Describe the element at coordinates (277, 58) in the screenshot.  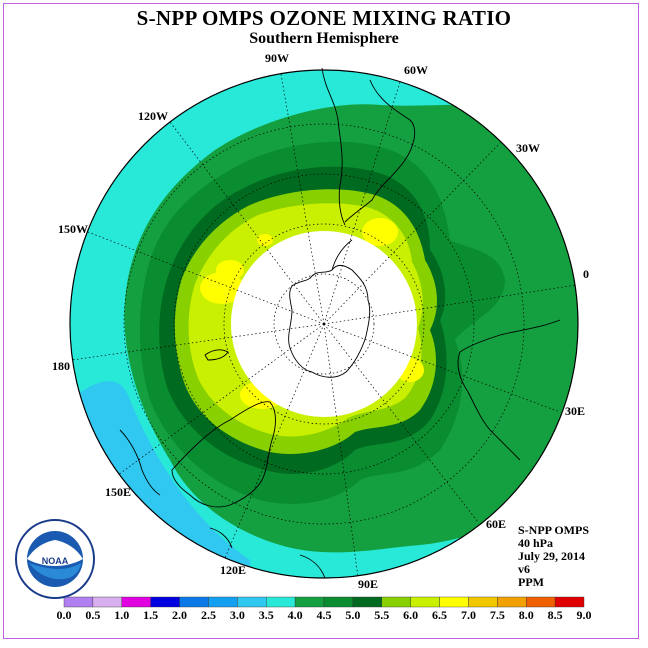
I see `lon-90w: 90W` at that location.